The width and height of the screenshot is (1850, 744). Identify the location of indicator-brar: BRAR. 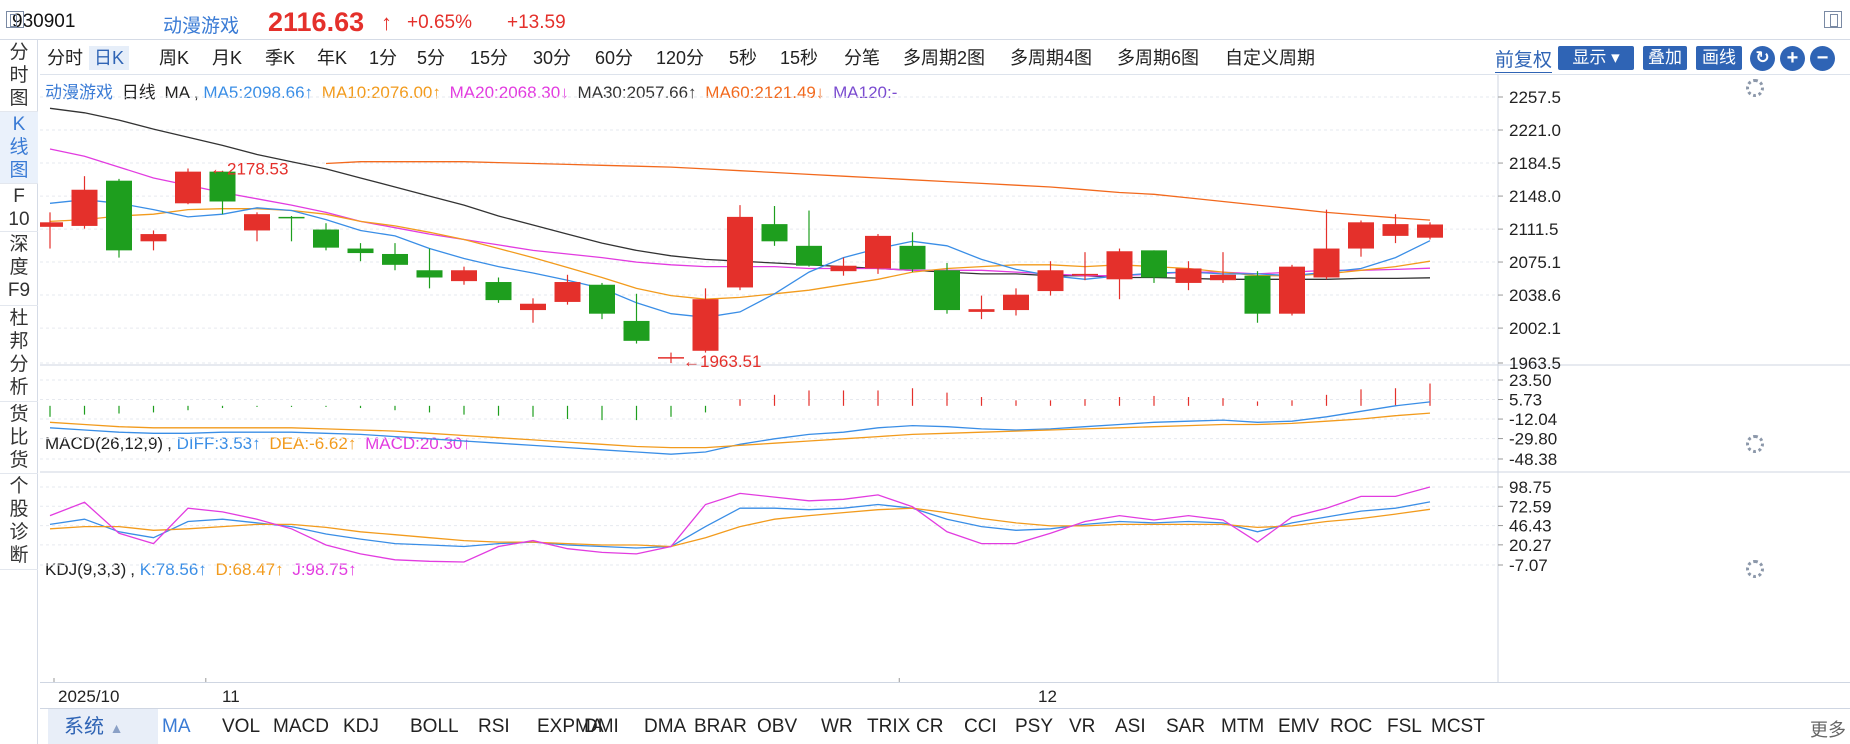
(720, 726).